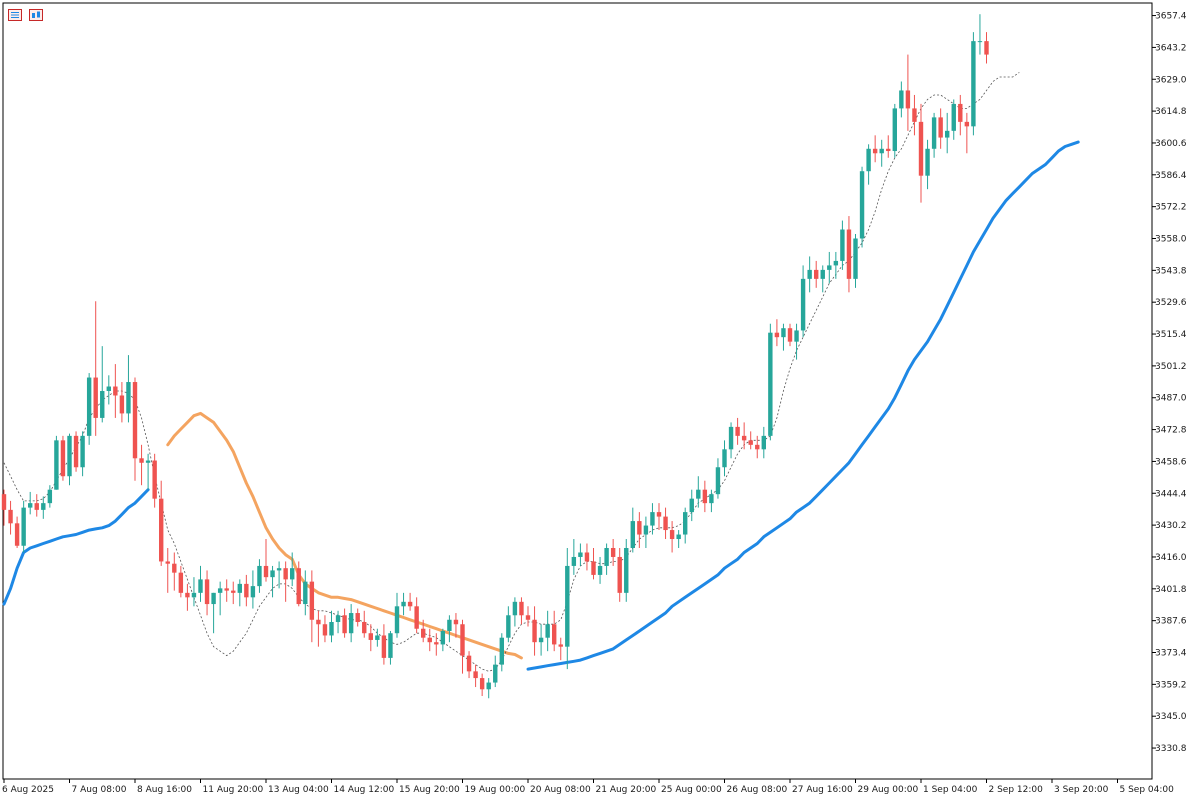 The image size is (1200, 800). Describe the element at coordinates (1171, 494) in the screenshot. I see `y-tick-label: 3444.4` at that location.